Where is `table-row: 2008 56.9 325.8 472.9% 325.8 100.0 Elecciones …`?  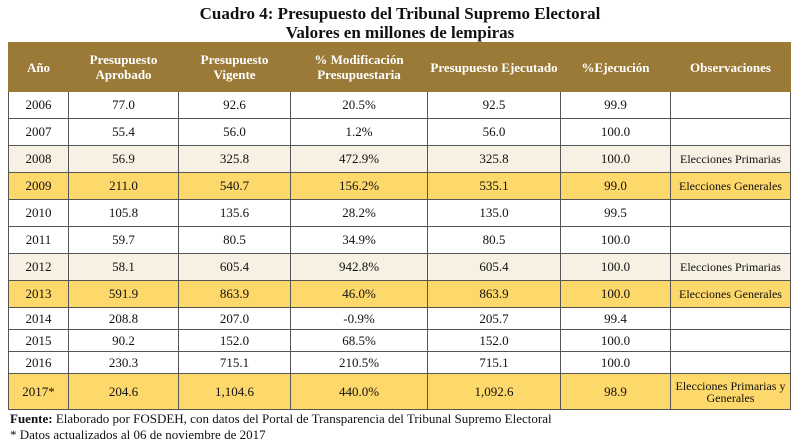 table-row: 2008 56.9 325.8 472.9% 325.8 100.0 Elecciones … is located at coordinates (399, 159).